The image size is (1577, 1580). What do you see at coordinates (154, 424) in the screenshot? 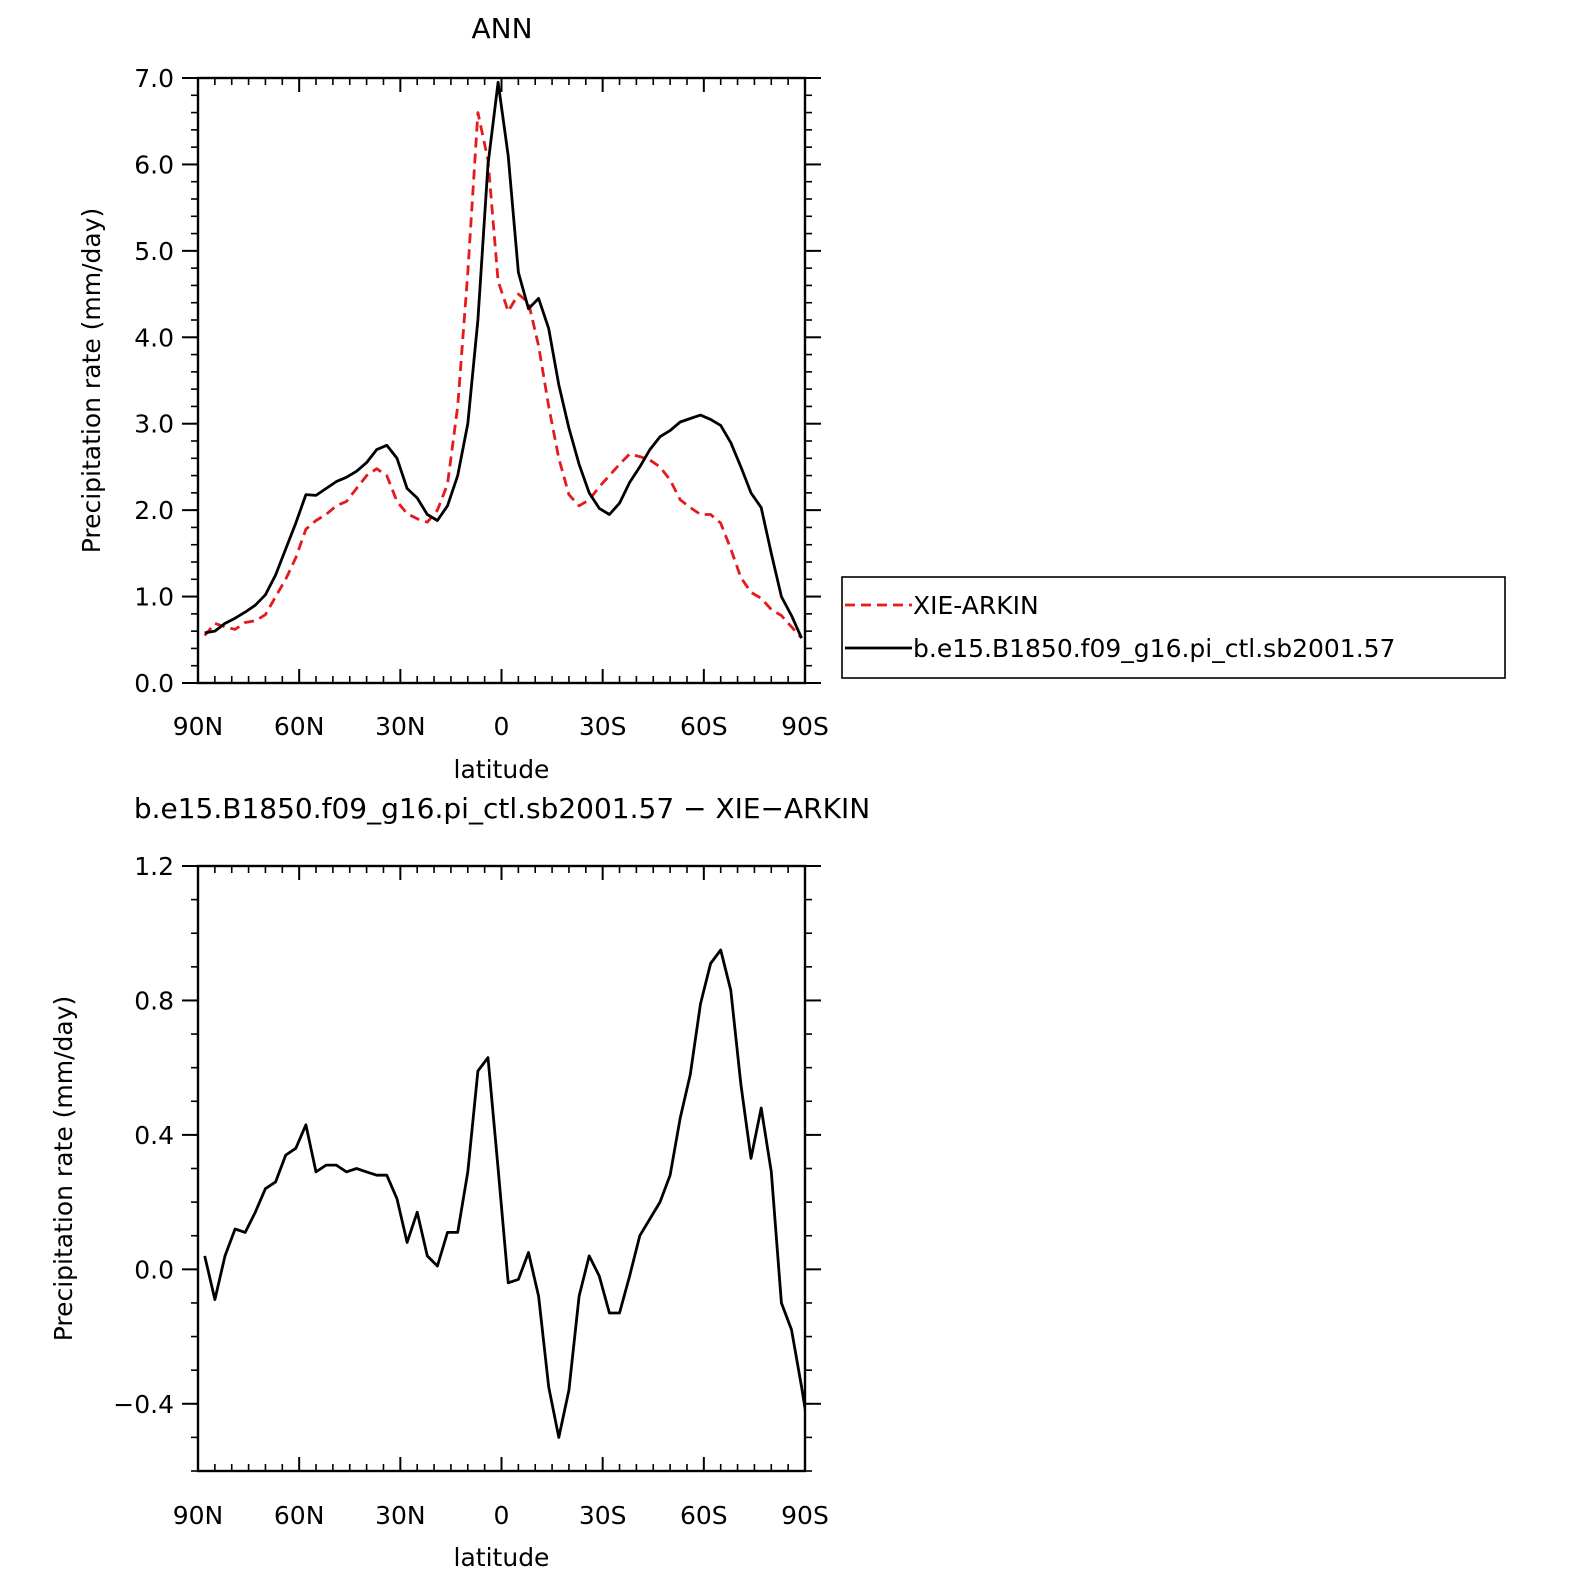
I see `y-tick-label: 3.0` at bounding box center [154, 424].